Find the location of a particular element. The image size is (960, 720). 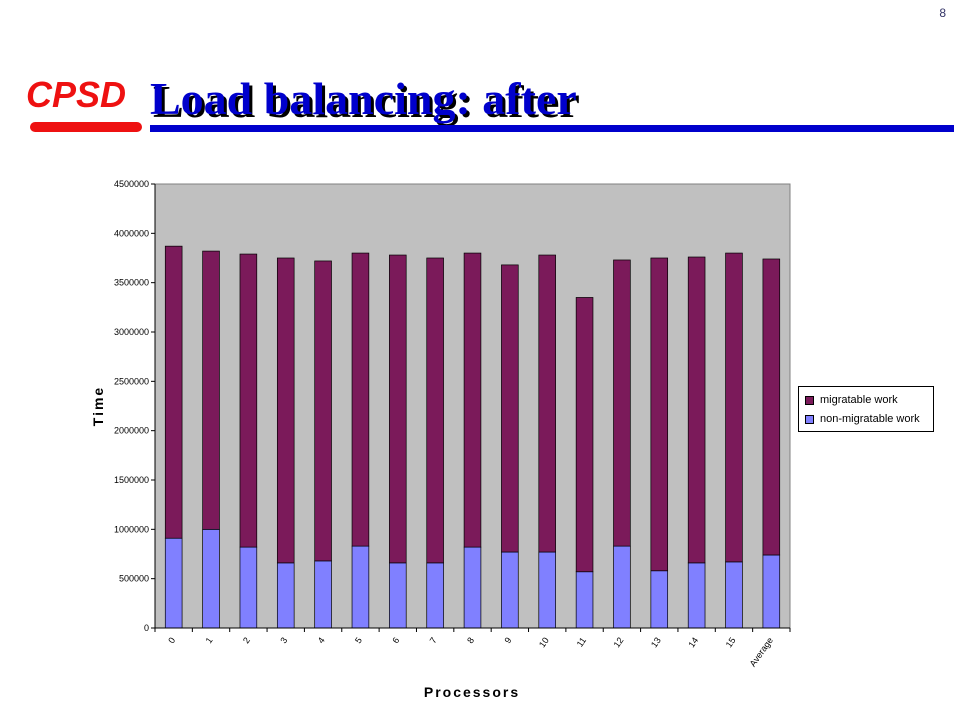

title-rule is located at coordinates (552, 128).